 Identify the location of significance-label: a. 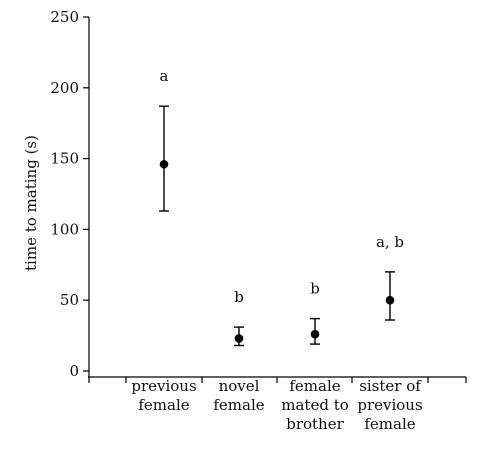
(164, 76).